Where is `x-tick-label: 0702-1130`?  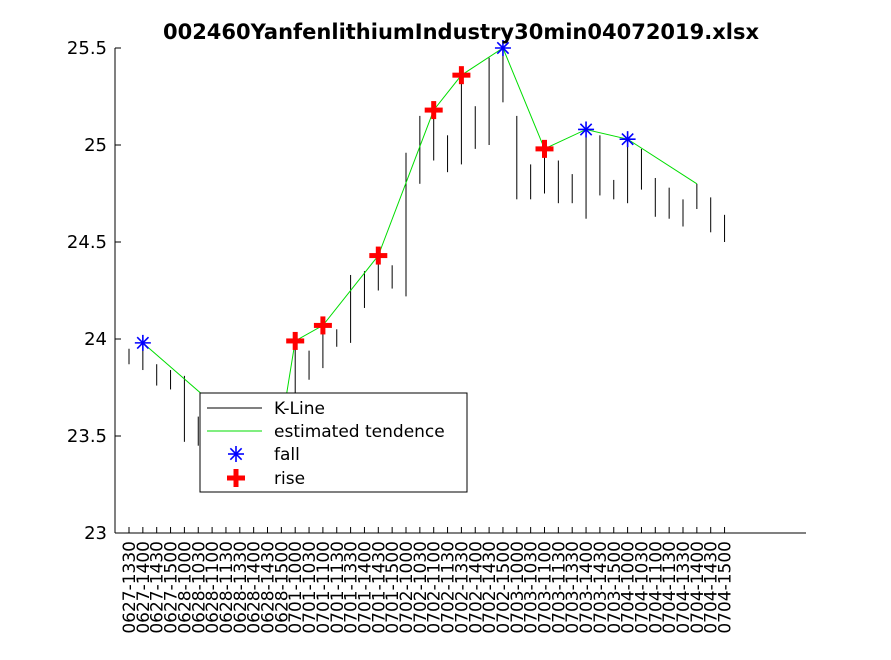
x-tick-label: 0702-1130 is located at coordinates (449, 587).